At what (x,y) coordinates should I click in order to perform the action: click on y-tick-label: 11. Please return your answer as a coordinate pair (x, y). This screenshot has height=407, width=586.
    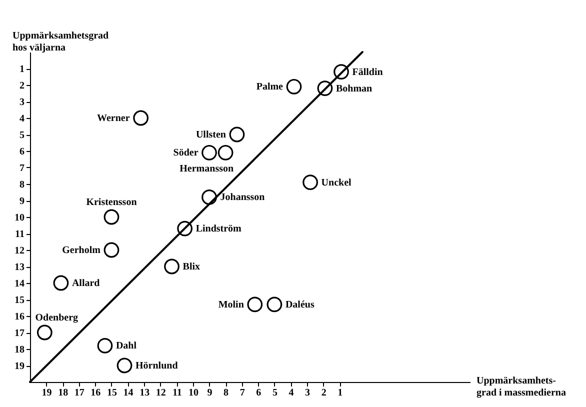
    Looking at the image, I should click on (19, 234).